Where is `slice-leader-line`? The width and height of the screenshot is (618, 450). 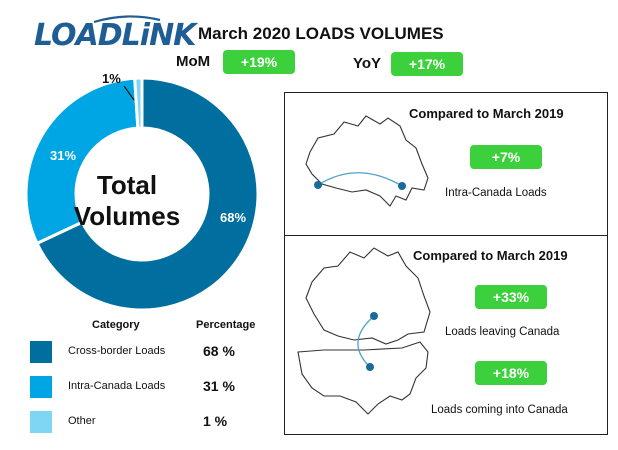 slice-leader-line is located at coordinates (129, 93).